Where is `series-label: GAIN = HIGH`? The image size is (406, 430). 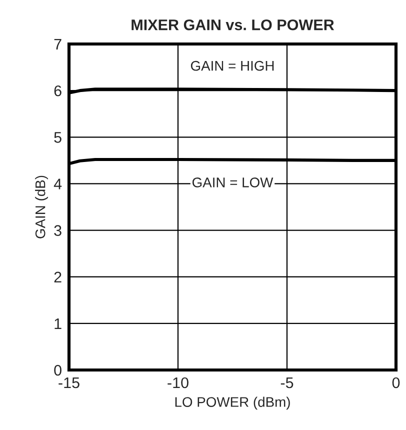
series-label: GAIN = HIGH is located at coordinates (232, 65).